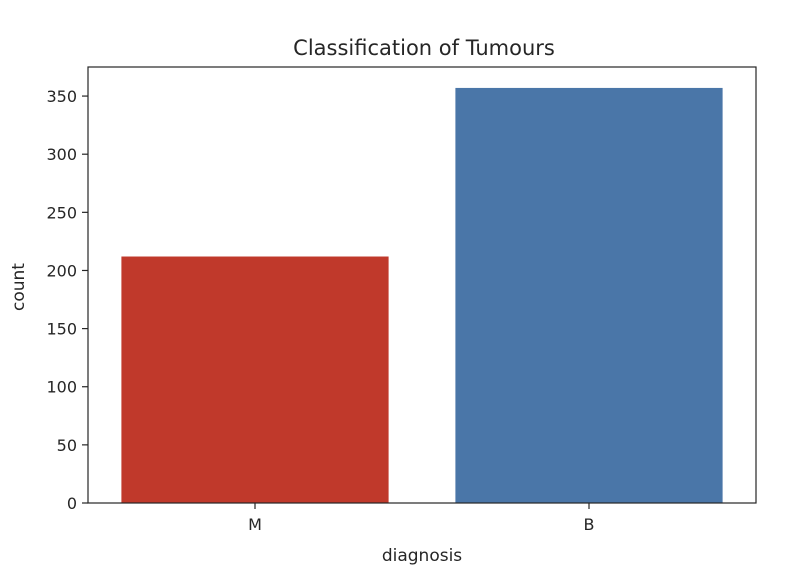 The image size is (802, 580). Describe the element at coordinates (61, 270) in the screenshot. I see `y-tick-label: 200` at that location.